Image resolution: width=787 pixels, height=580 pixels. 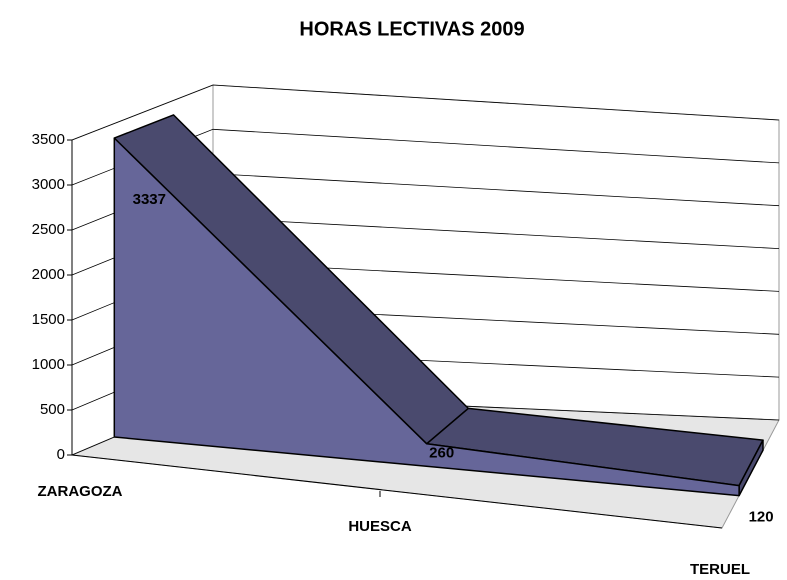 What do you see at coordinates (411, 29) in the screenshot?
I see `chart-title: HORAS LECTIVAS 2009` at bounding box center [411, 29].